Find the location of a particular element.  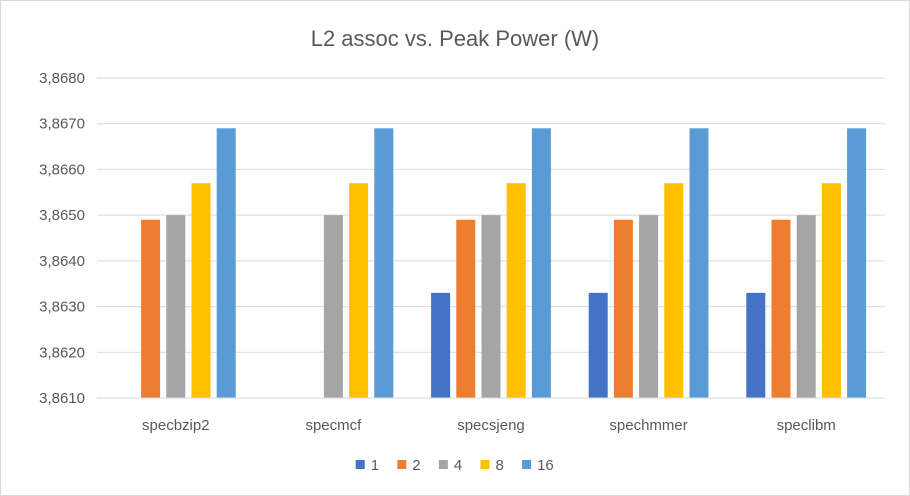

x-category-label: specsjeng is located at coordinates (491, 425).